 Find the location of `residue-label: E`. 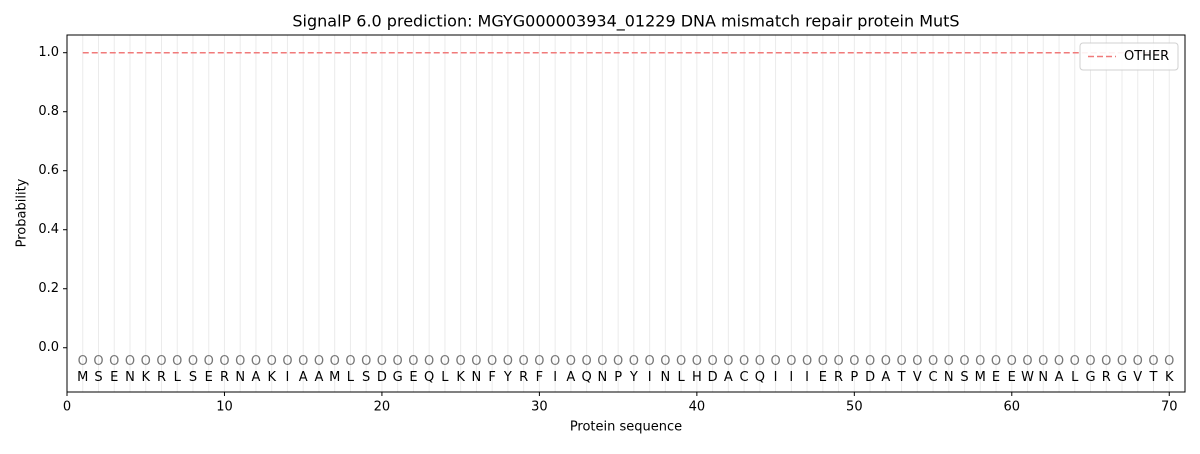

residue-label: E is located at coordinates (114, 377).